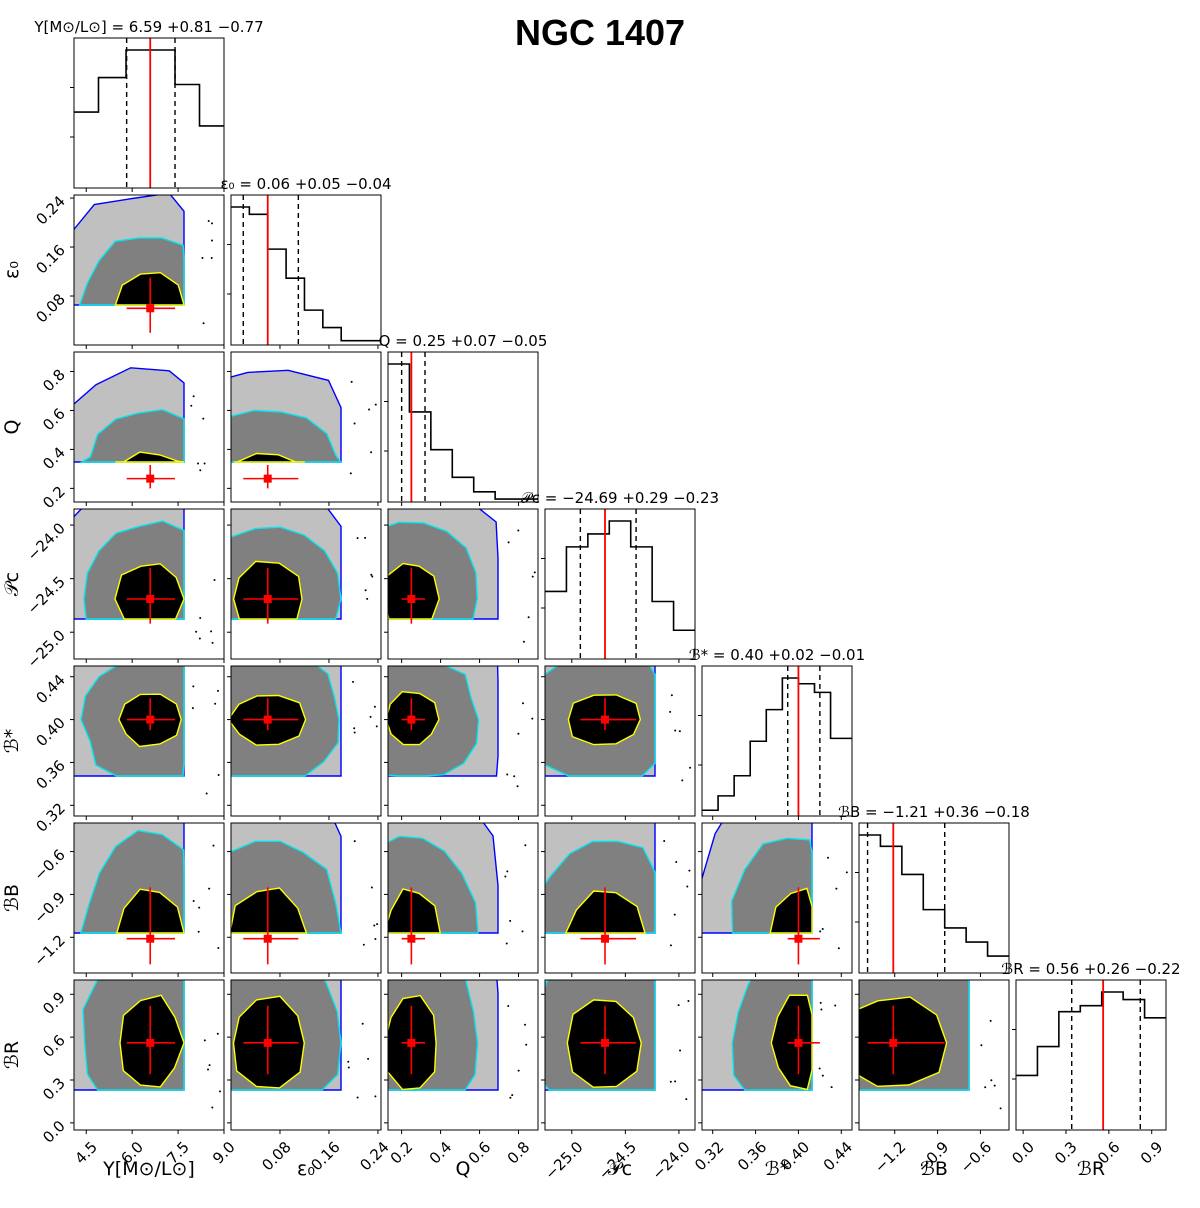  Describe the element at coordinates (54, 1003) in the screenshot. I see `y-tick-label: 0.9` at that location.